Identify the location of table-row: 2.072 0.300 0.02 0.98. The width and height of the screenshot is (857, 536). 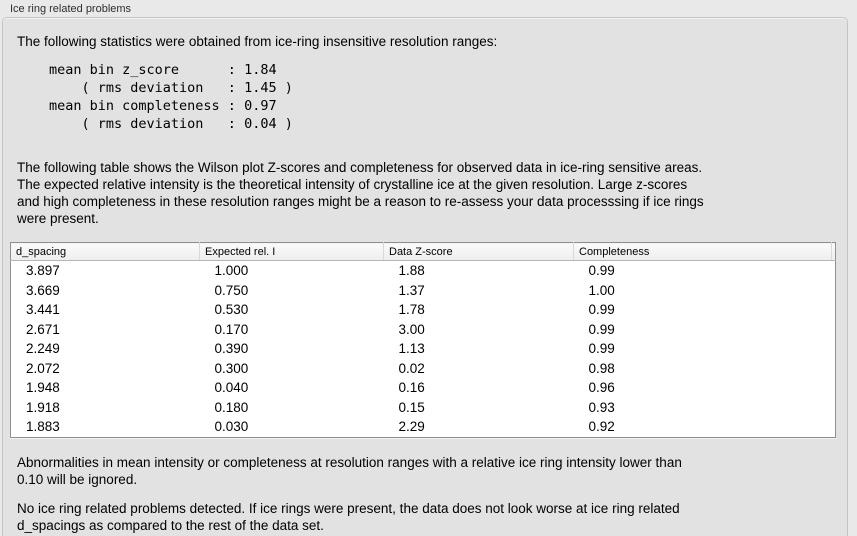
(423, 369).